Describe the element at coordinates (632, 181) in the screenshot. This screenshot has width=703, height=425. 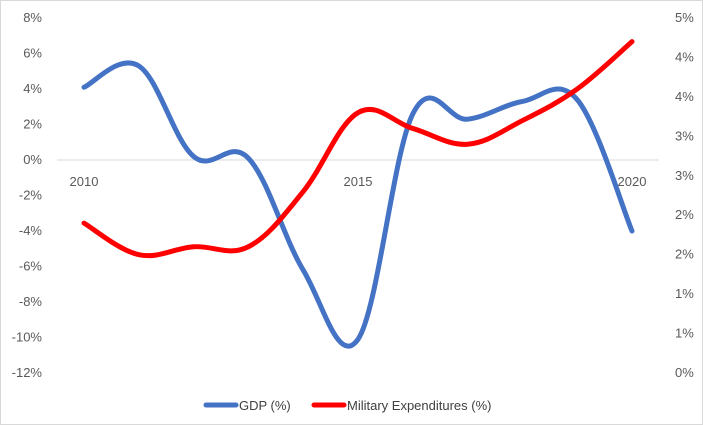
I see `x-axis-tick-label: 2020` at that location.